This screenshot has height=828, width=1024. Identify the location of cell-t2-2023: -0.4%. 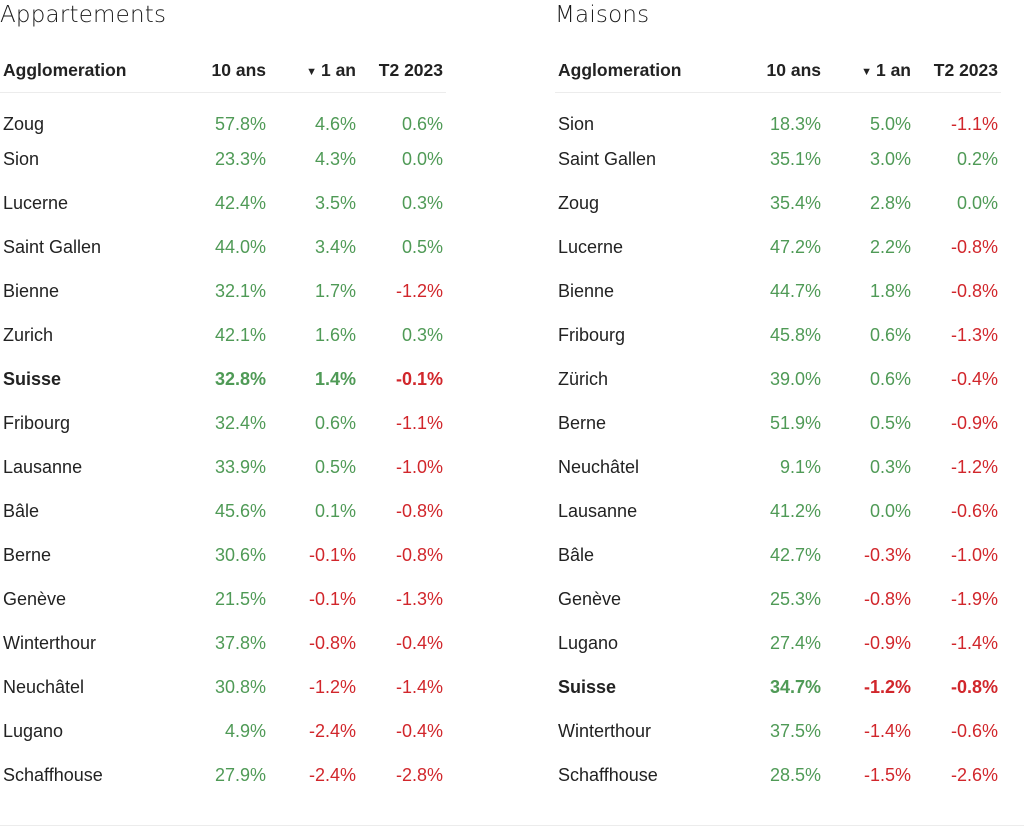
(419, 642).